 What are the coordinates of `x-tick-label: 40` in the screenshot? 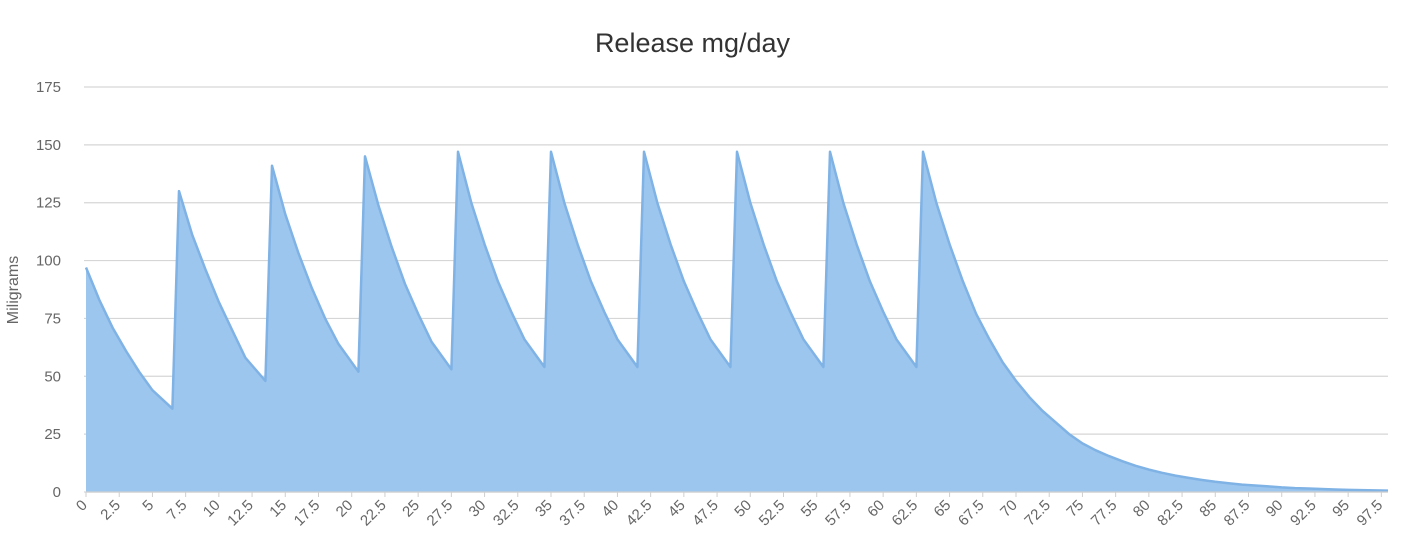 It's located at (610, 509).